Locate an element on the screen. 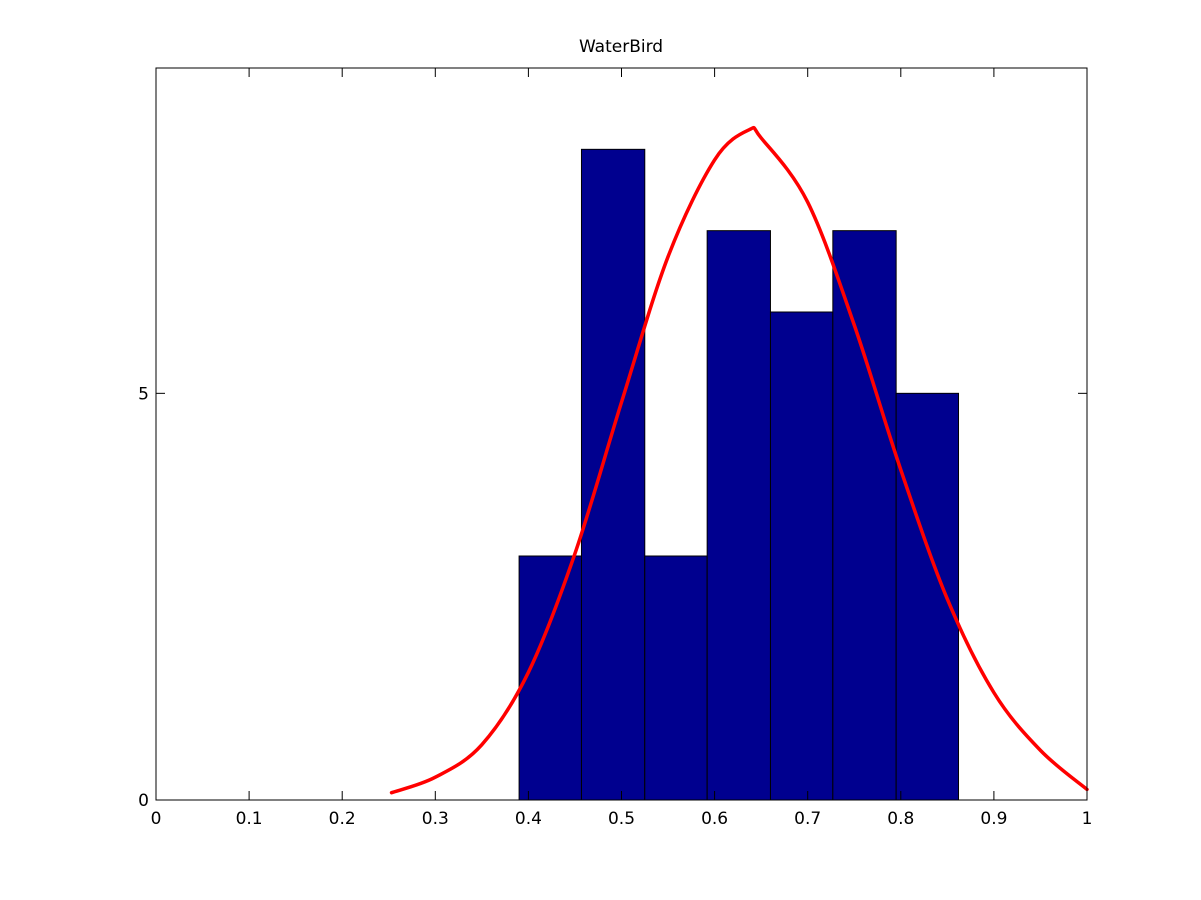 The image size is (1201, 900). x-tick-label: 0.8 is located at coordinates (900, 819).